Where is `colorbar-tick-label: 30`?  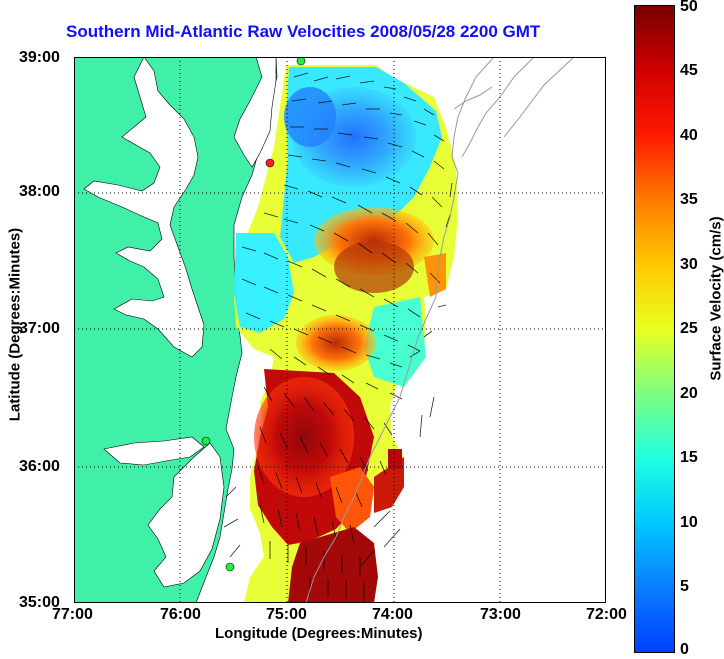 colorbar-tick-label: 30 is located at coordinates (689, 264).